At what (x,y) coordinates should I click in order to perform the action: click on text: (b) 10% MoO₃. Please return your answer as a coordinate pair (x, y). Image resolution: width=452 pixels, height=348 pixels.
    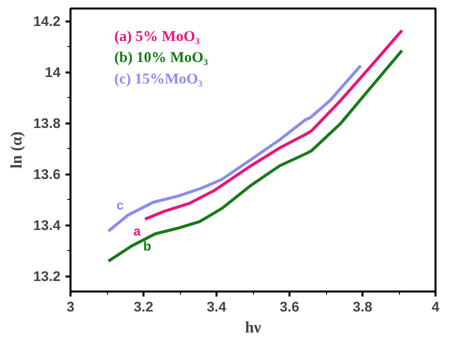
    Looking at the image, I should click on (161, 58).